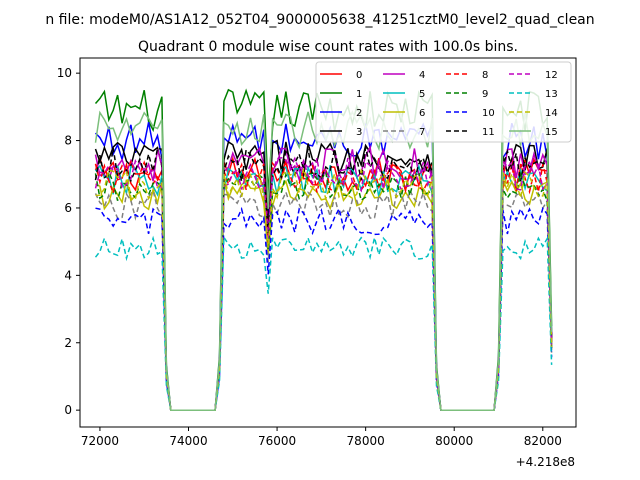 The width and height of the screenshot is (640, 480). Describe the element at coordinates (68, 241) in the screenshot. I see `y-axis: 0 2 4 6 8 10` at that location.